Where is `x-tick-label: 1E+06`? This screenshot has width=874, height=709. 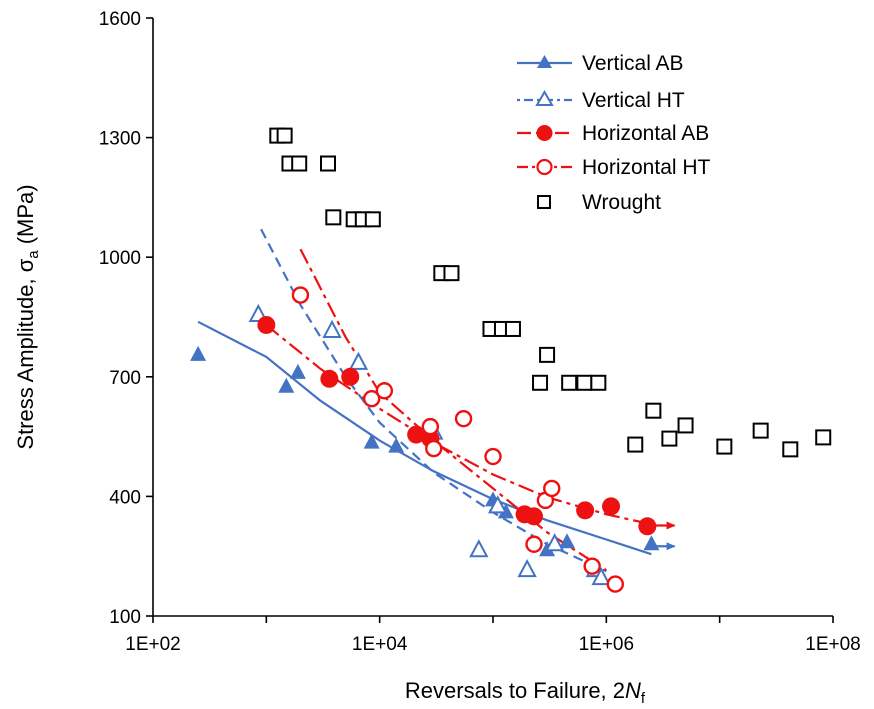 x-tick-label: 1E+06 is located at coordinates (606, 644).